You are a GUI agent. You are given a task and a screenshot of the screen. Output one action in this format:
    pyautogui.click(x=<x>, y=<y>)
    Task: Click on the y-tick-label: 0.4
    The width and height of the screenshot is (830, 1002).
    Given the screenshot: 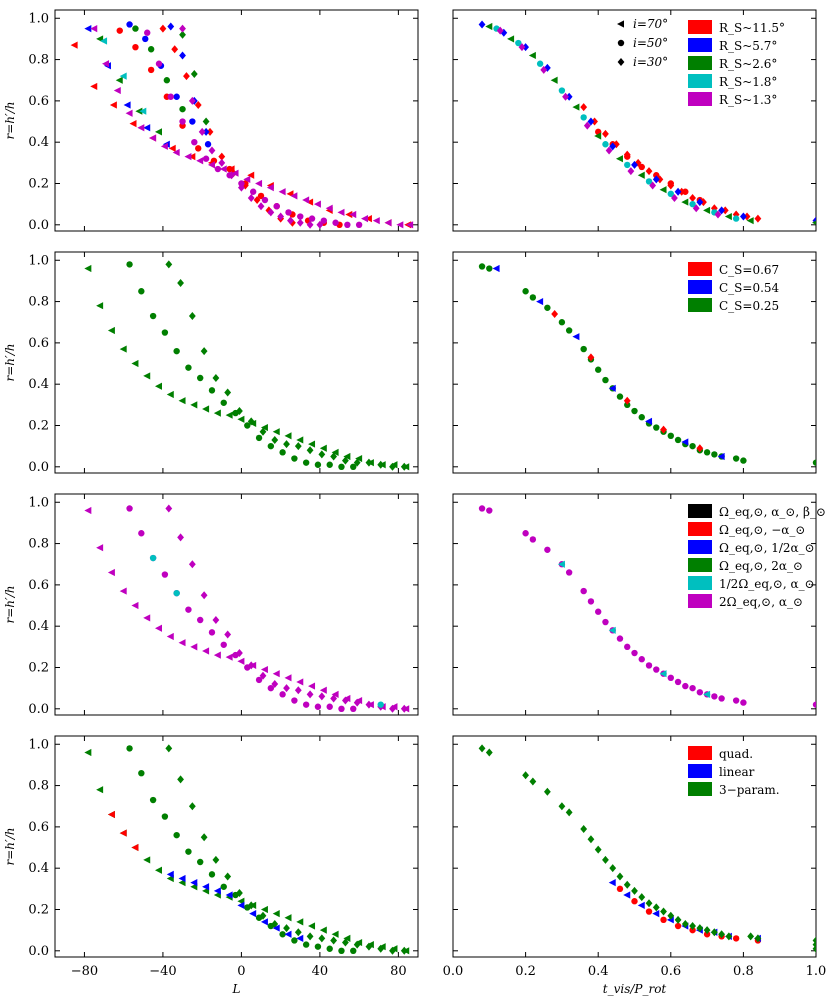 What is the action you would take?
    pyautogui.click(x=38, y=868)
    